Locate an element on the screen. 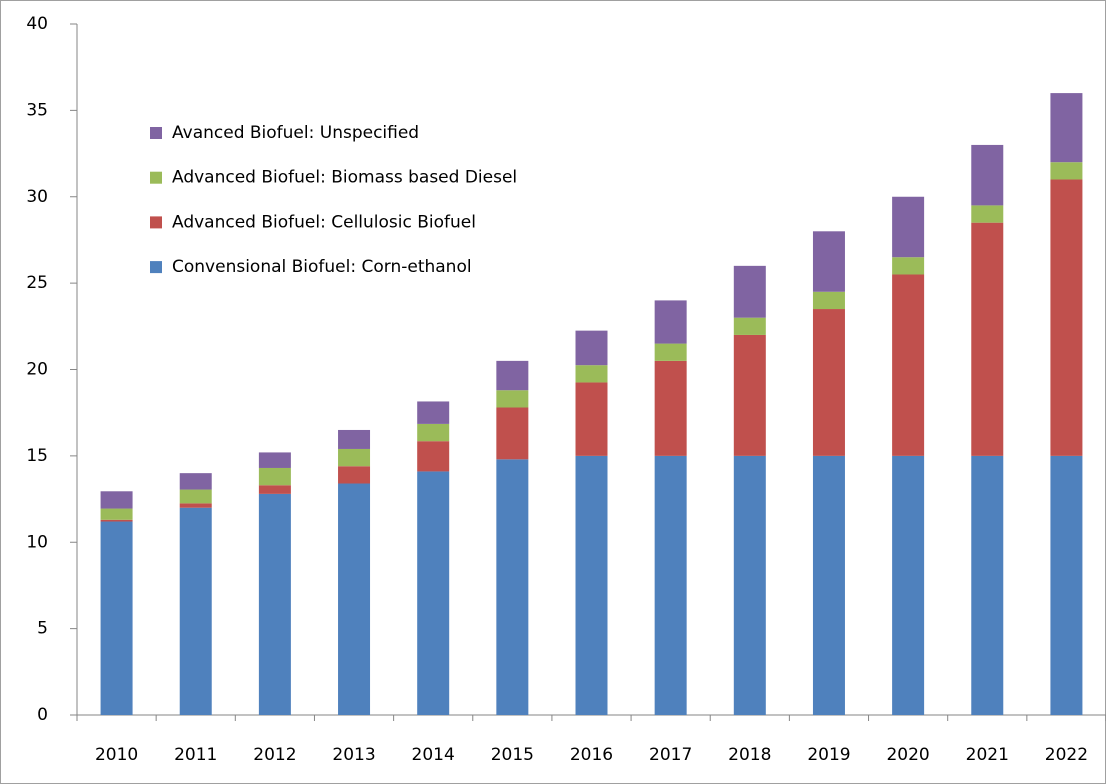  x-tick-label: 2017 is located at coordinates (670, 755).